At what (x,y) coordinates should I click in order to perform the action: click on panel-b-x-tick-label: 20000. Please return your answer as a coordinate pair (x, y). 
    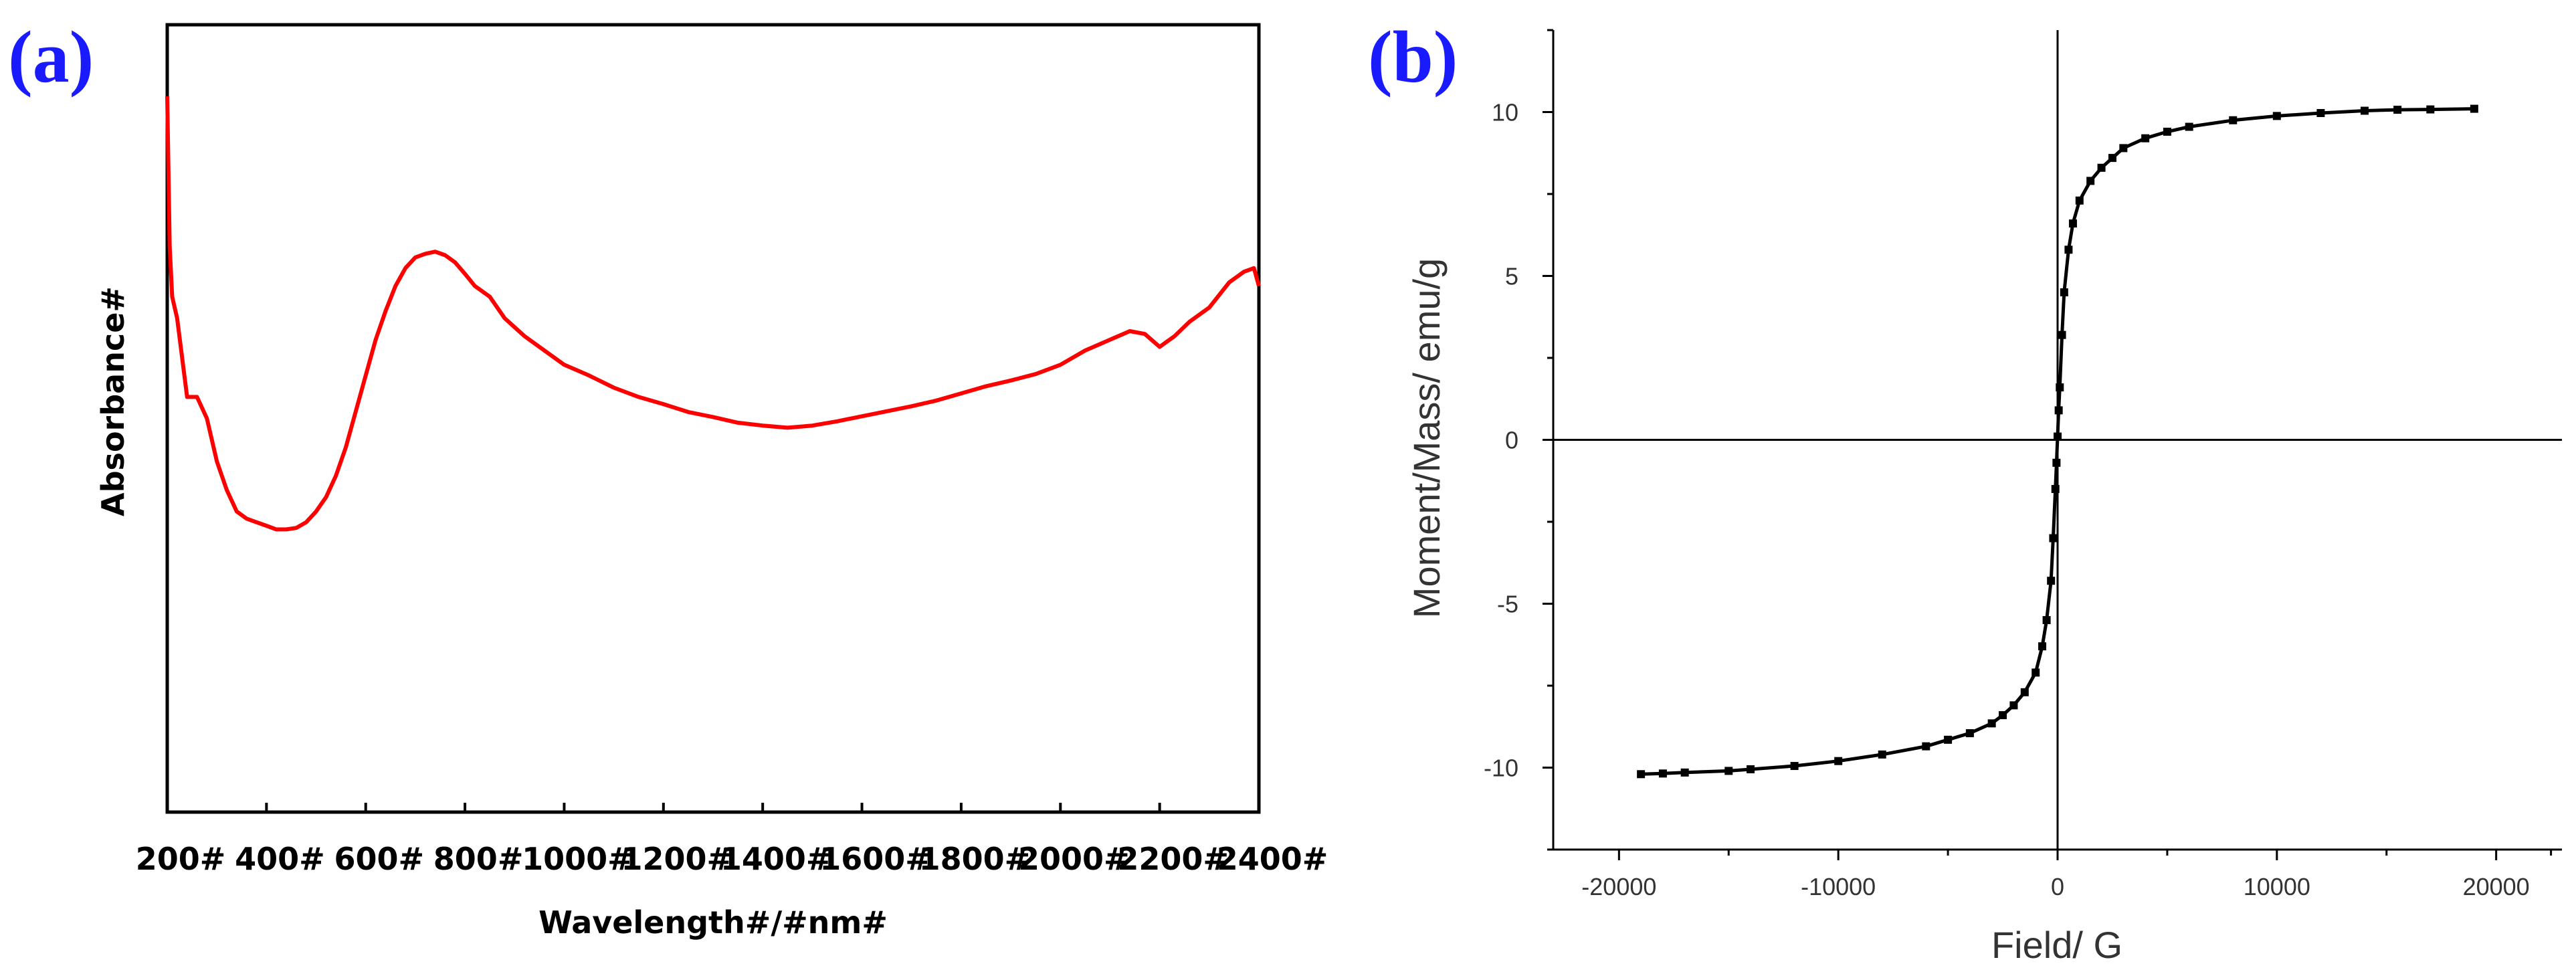
    Looking at the image, I should click on (2496, 887).